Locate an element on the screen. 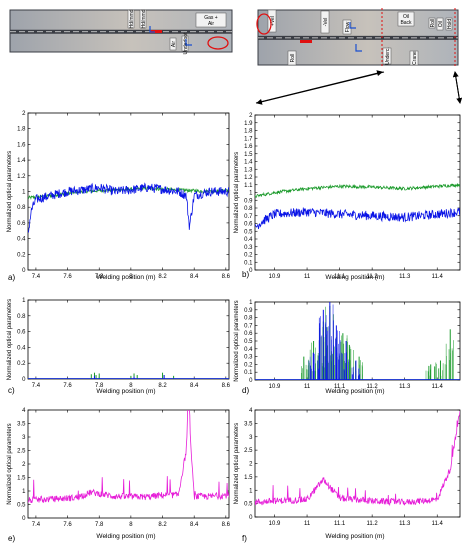 The image size is (470, 550). label-oil-back-box is located at coordinates (406, 19).